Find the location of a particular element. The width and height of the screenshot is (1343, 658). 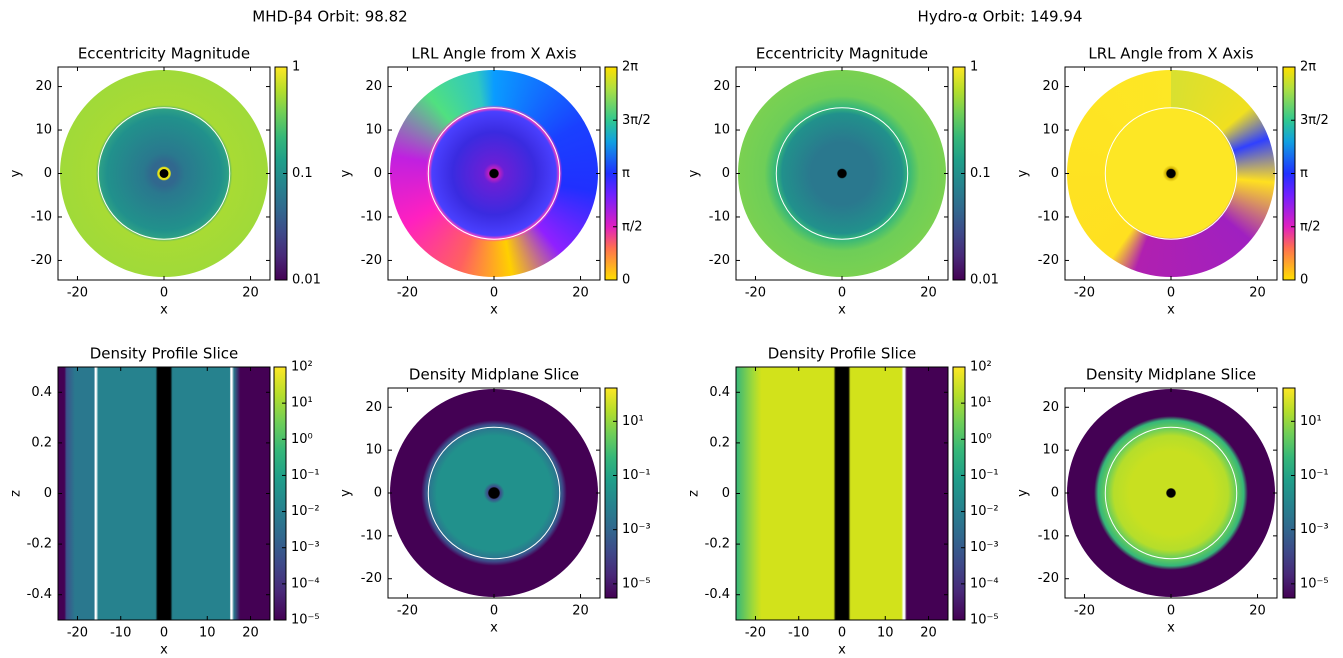

colorbar-tick-label: 1 is located at coordinates (974, 67).